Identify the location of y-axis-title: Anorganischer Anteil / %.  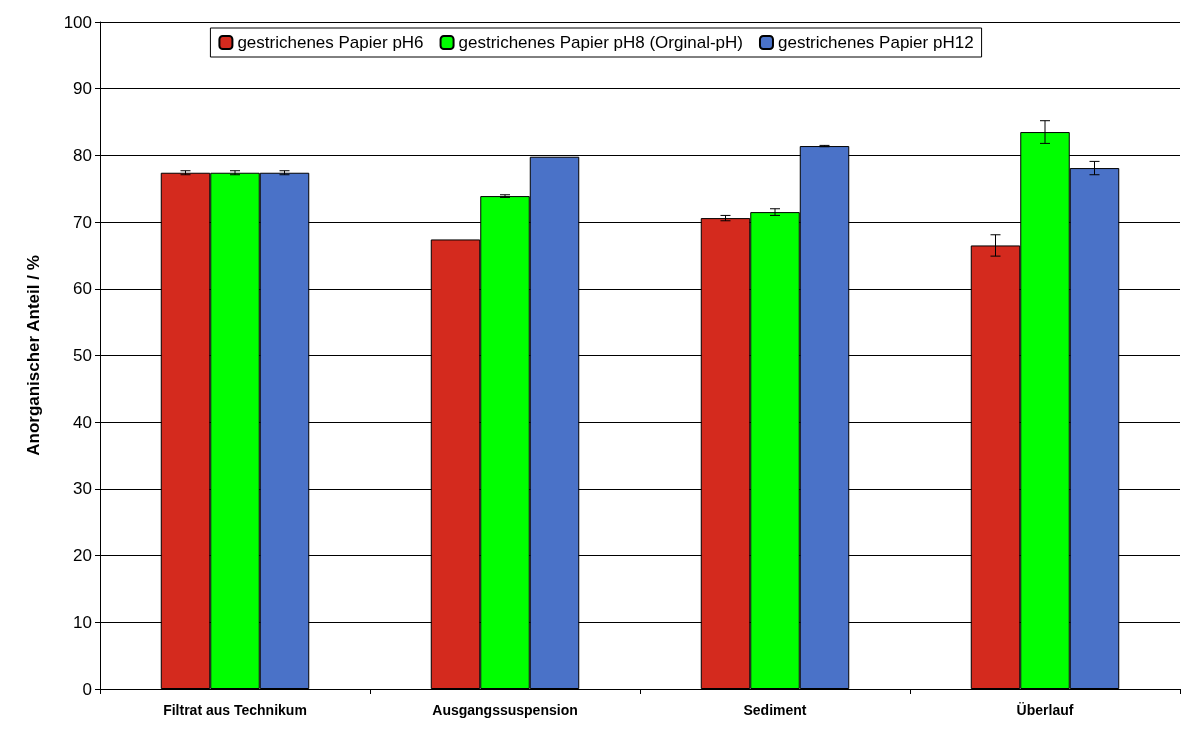
(33, 355).